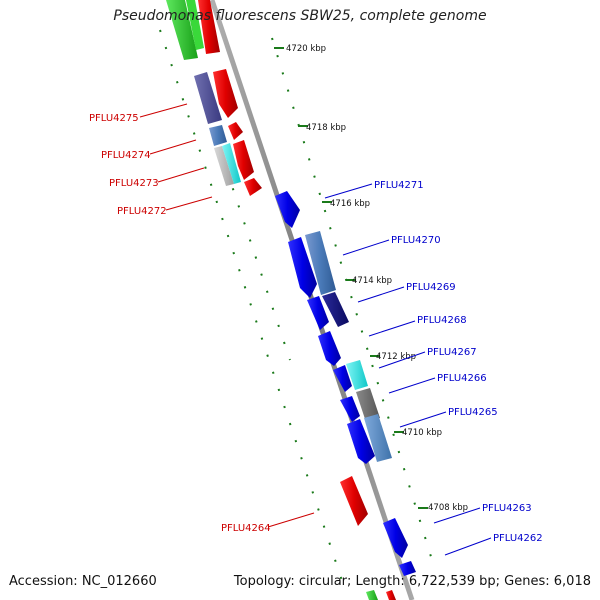 The width and height of the screenshot is (600, 600). Describe the element at coordinates (366, 247) in the screenshot. I see `leader-PFLU4270` at that location.